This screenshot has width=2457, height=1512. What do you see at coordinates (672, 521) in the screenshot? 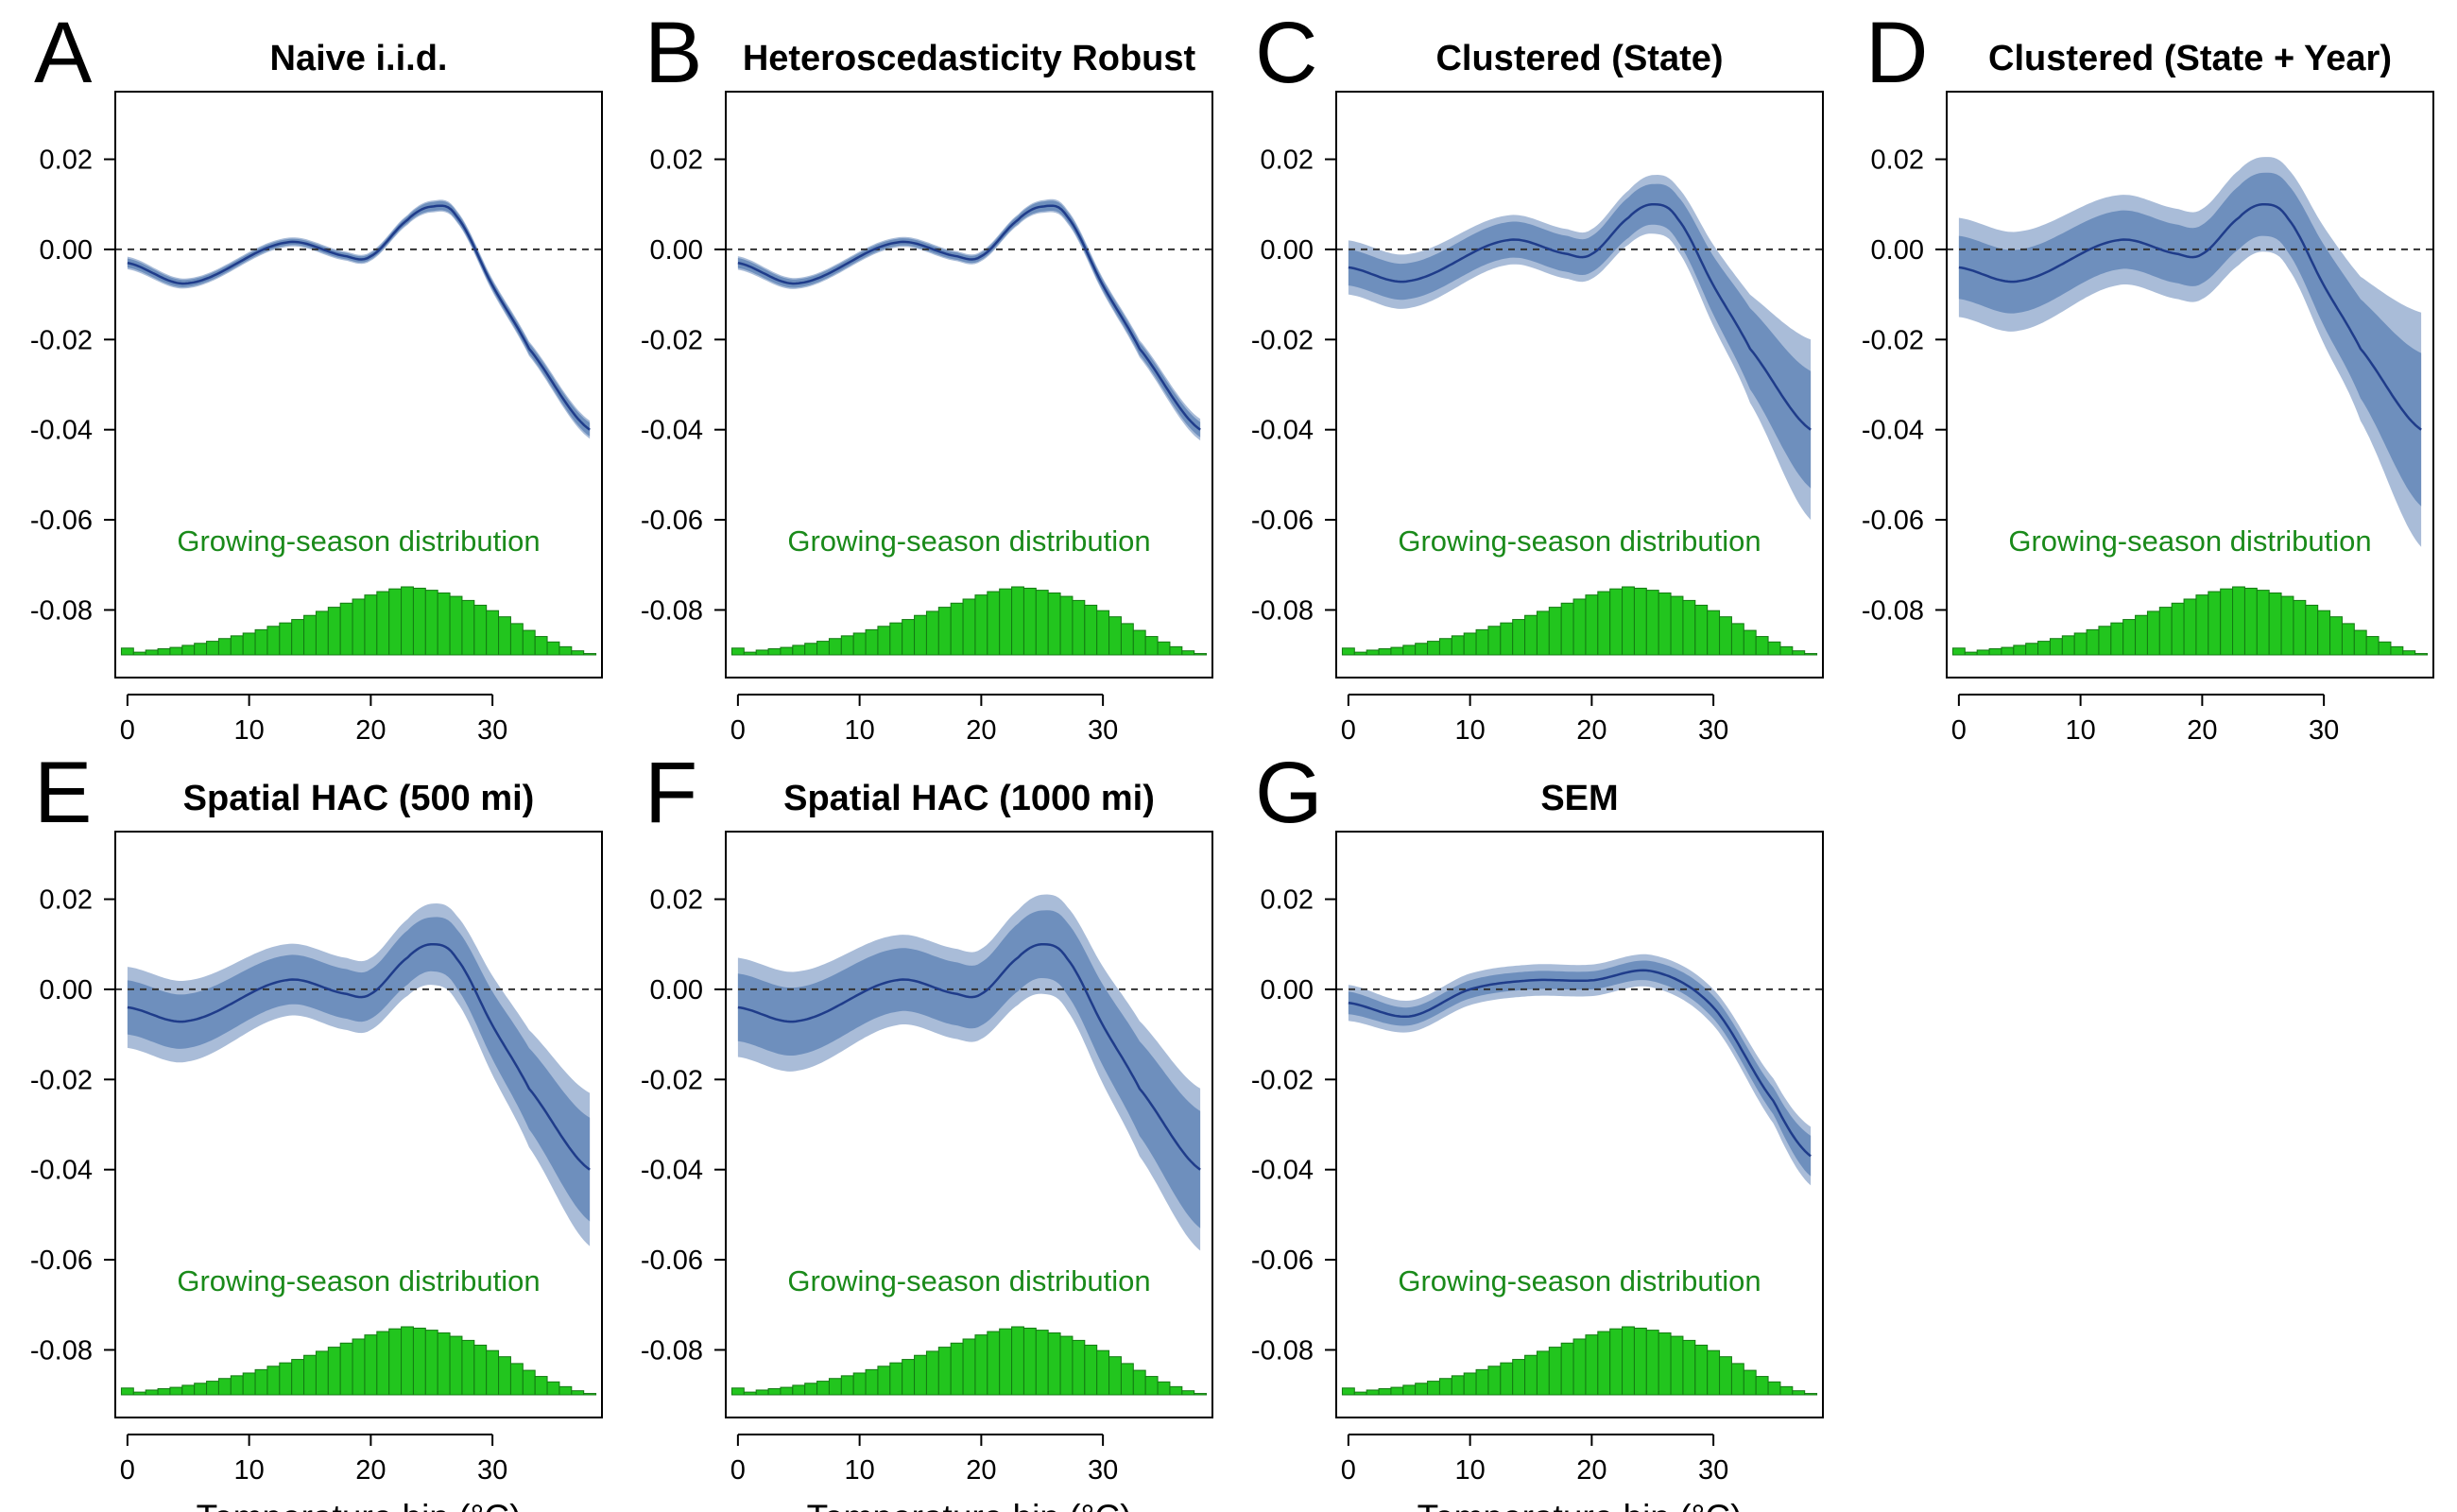
I see `y-tick-label: -0.06` at bounding box center [672, 521].